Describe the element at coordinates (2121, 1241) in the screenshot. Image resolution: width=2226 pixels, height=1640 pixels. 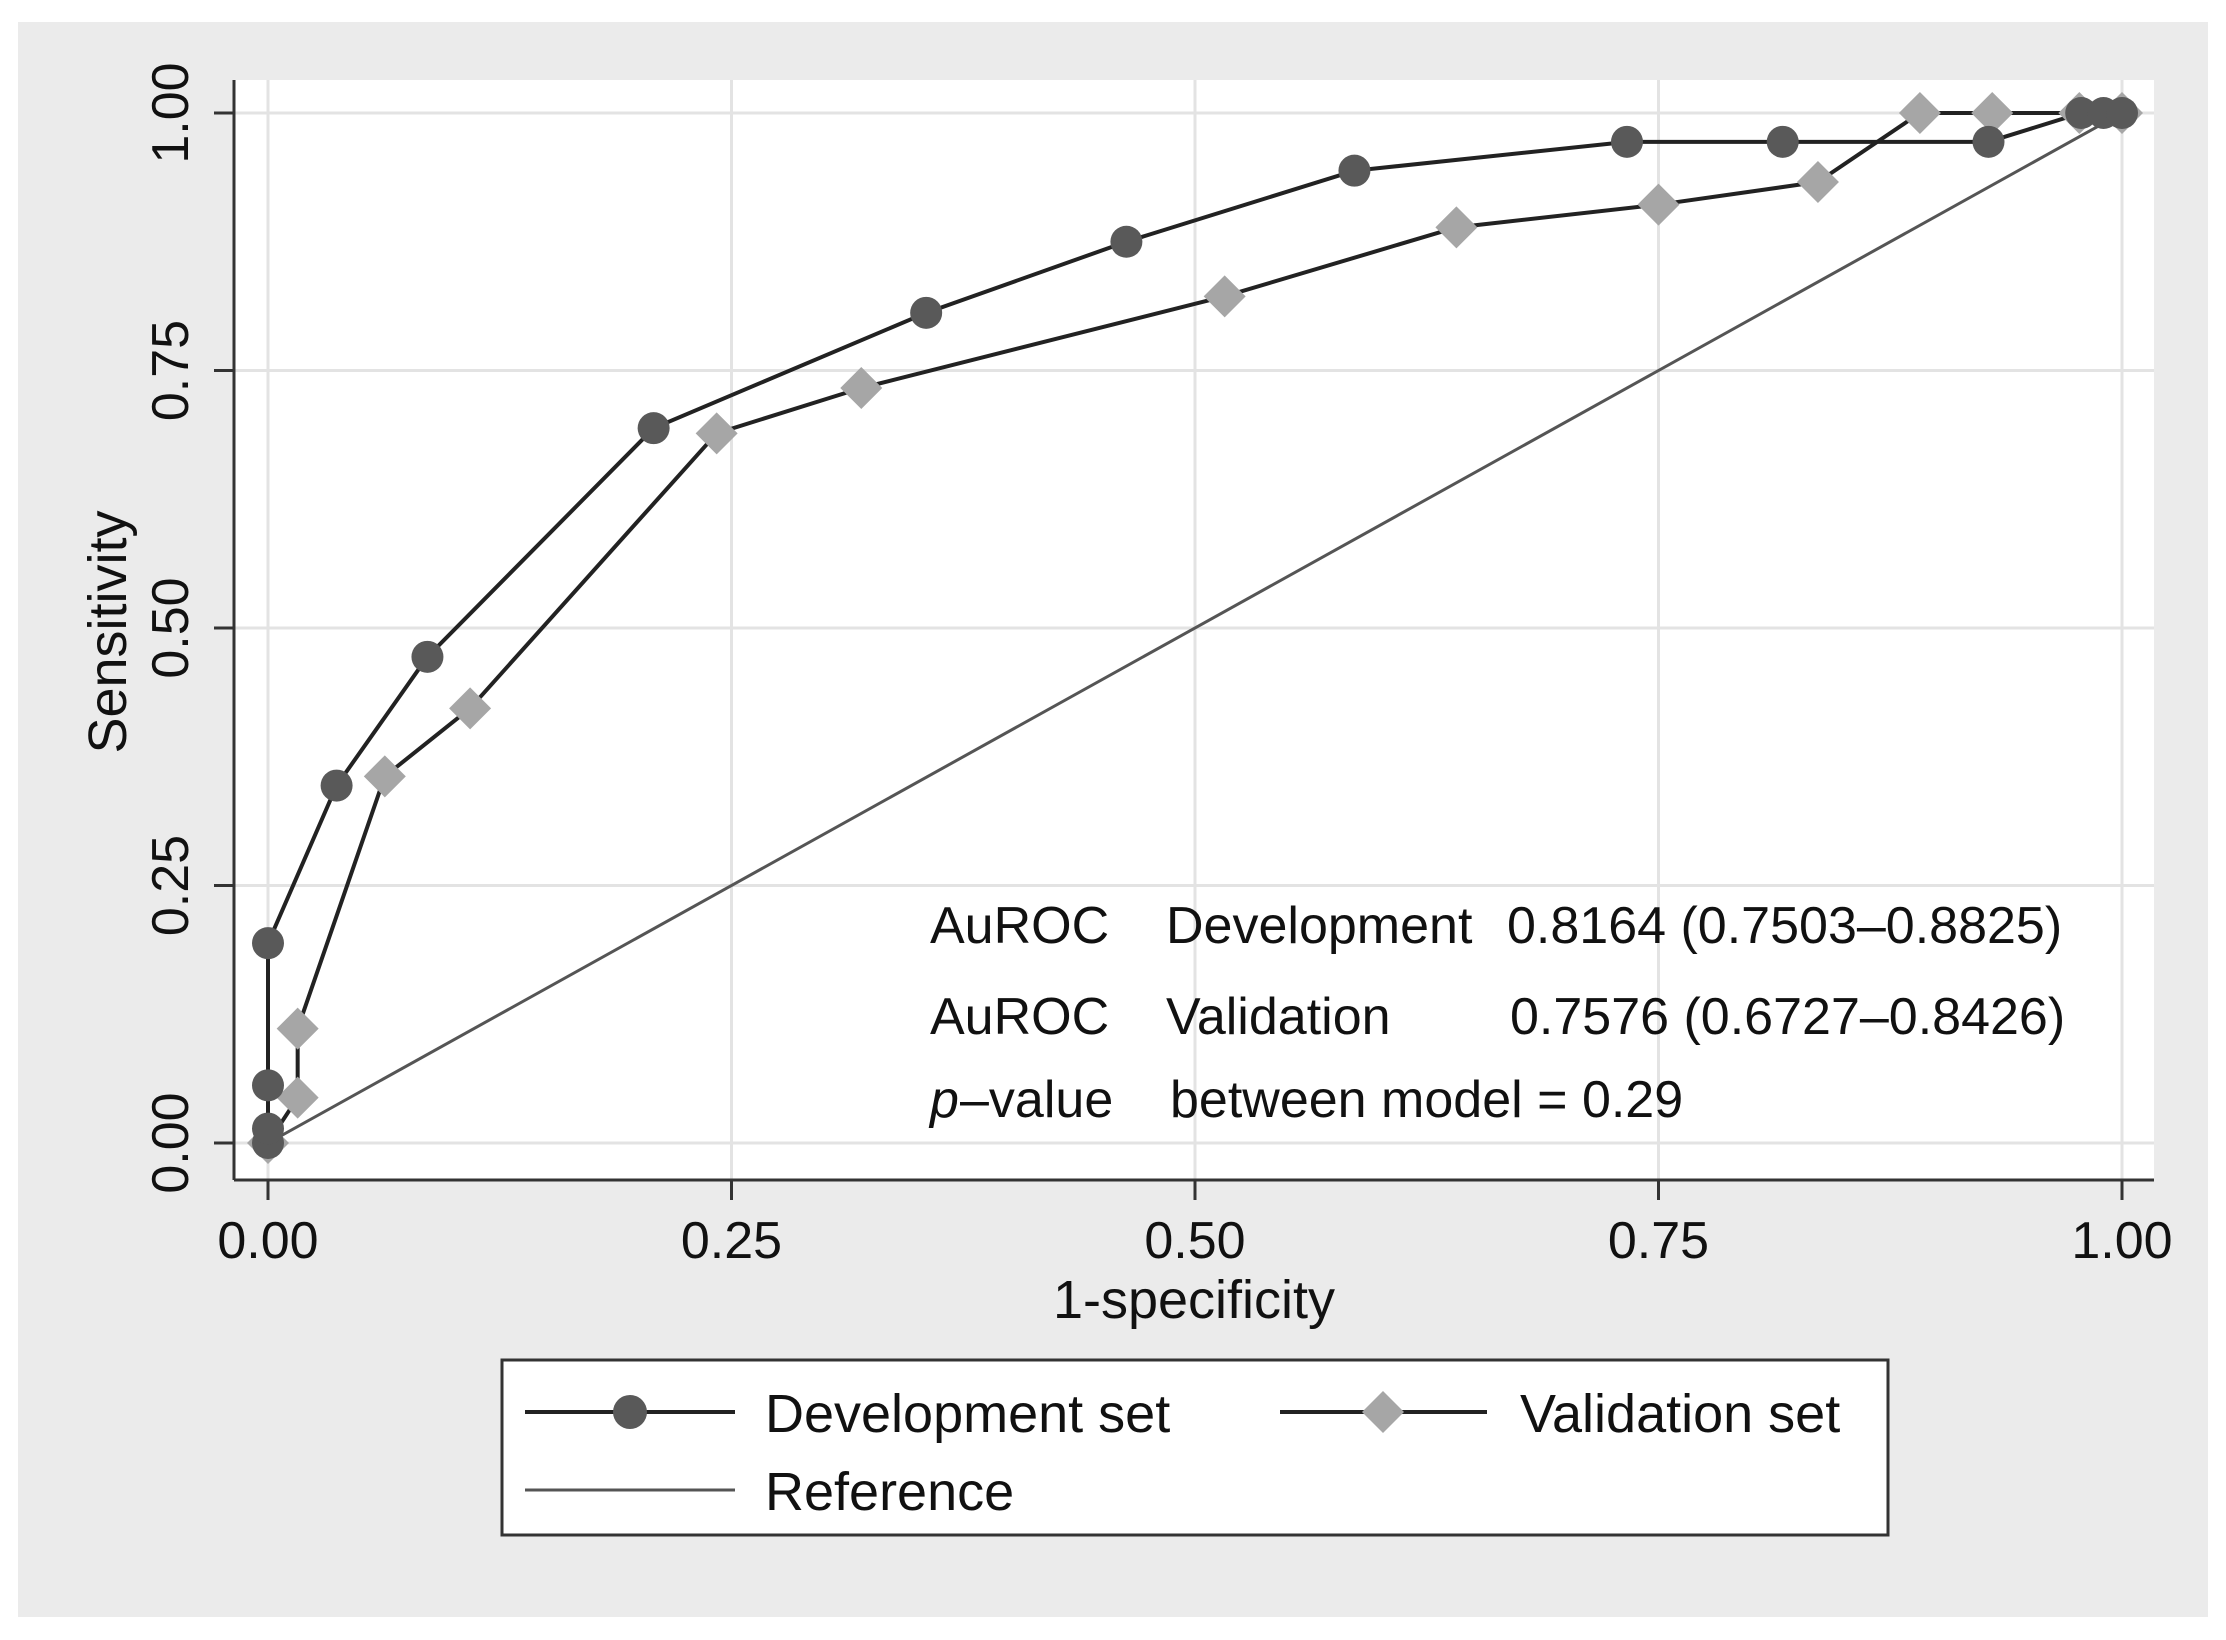
I see `x-tick-label: 1.00` at that location.